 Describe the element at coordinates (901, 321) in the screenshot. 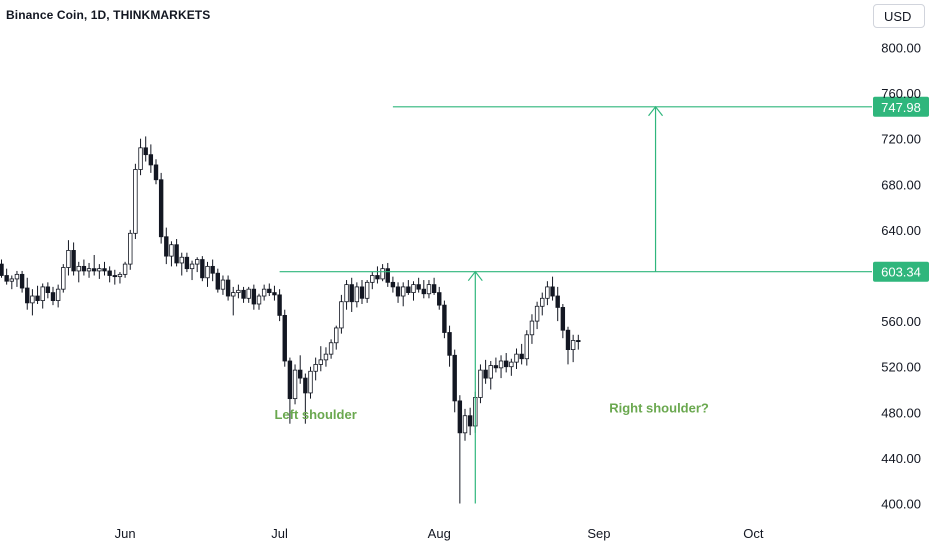

I see `y-tick-label: 560.00` at that location.